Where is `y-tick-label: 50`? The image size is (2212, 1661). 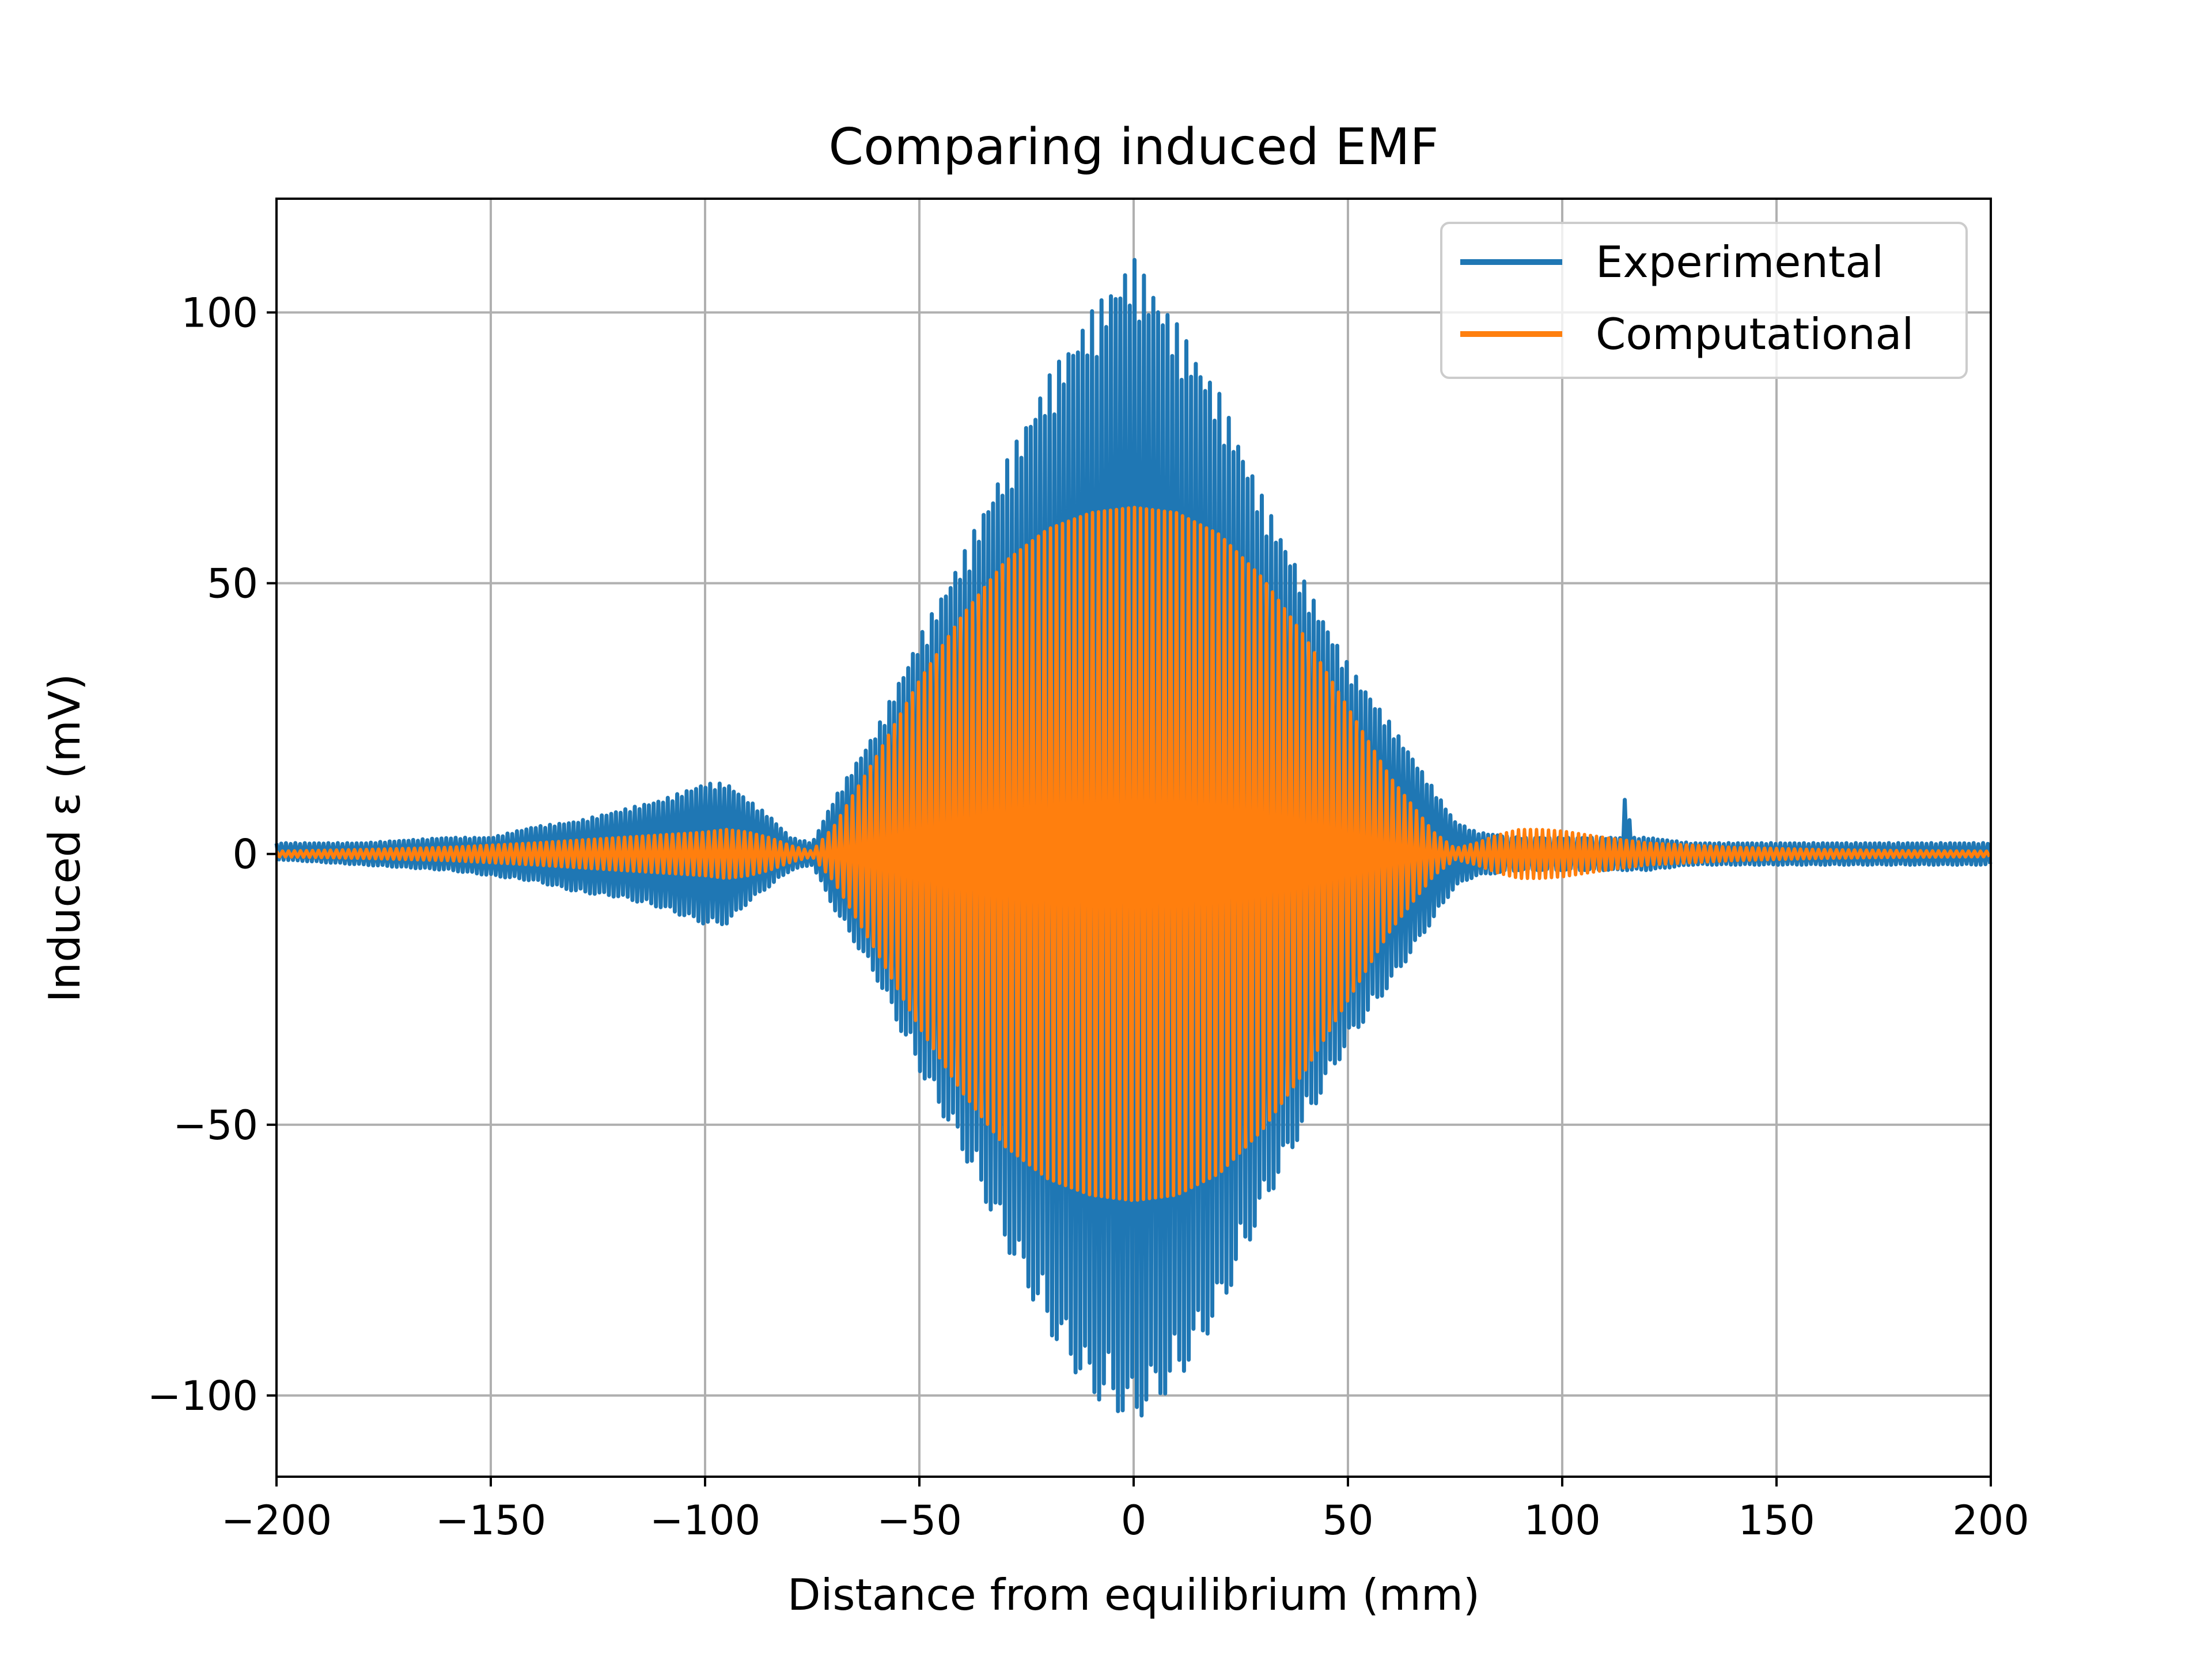 y-tick-label: 50 is located at coordinates (232, 584).